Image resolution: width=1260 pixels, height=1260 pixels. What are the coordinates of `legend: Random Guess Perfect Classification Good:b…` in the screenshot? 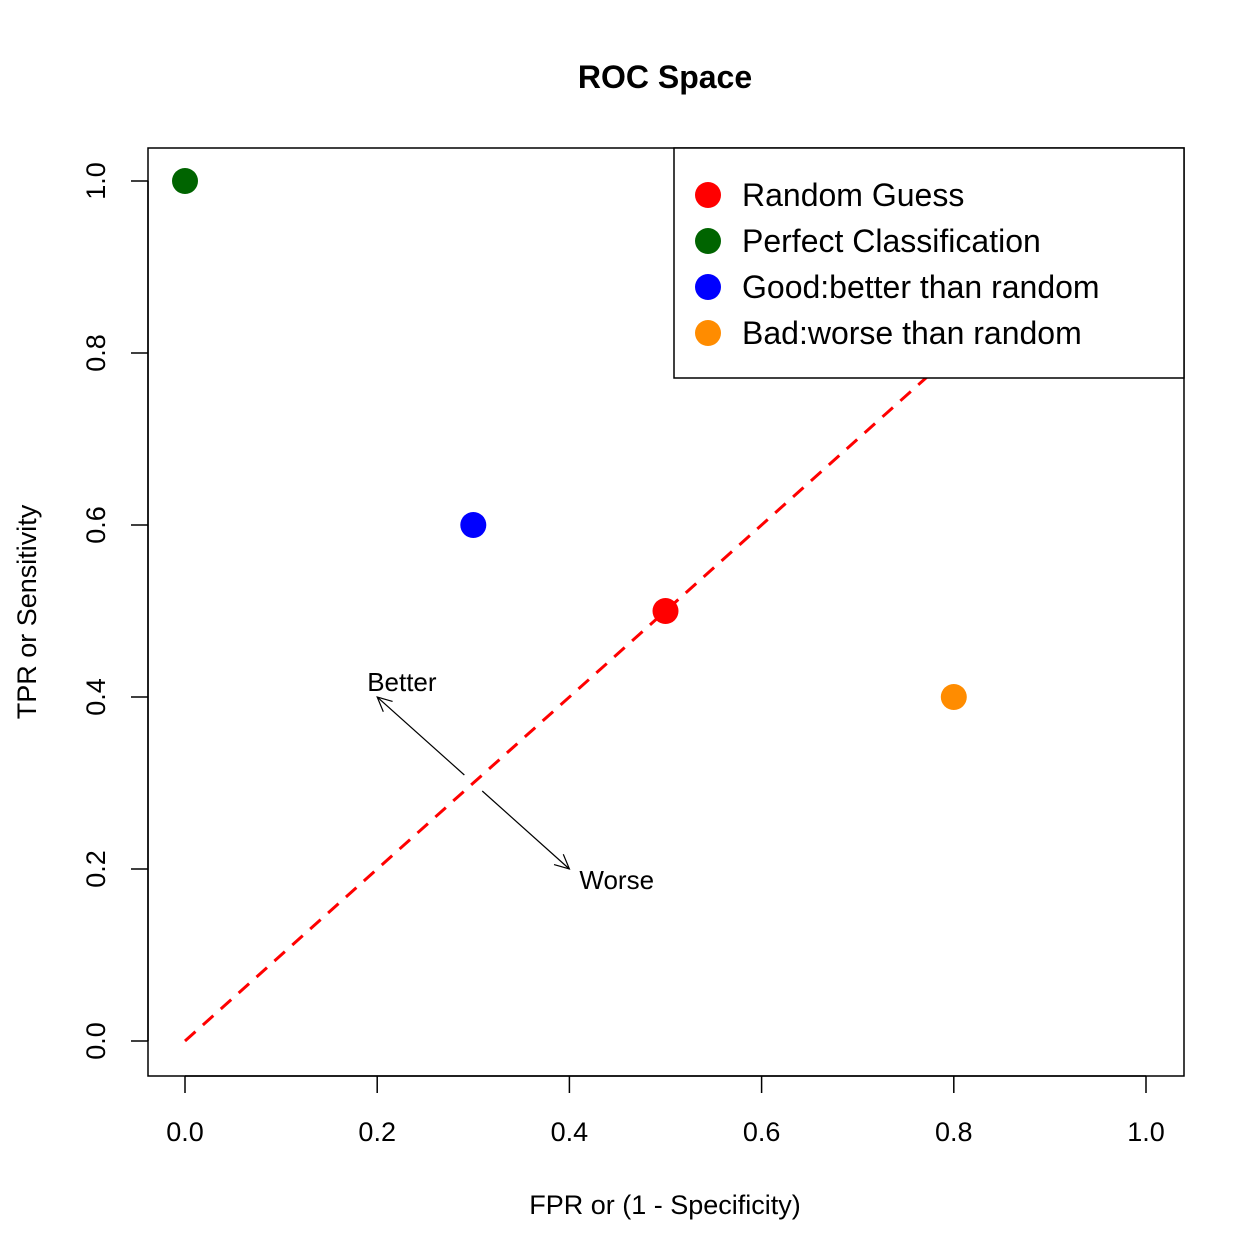 It's located at (929, 263).